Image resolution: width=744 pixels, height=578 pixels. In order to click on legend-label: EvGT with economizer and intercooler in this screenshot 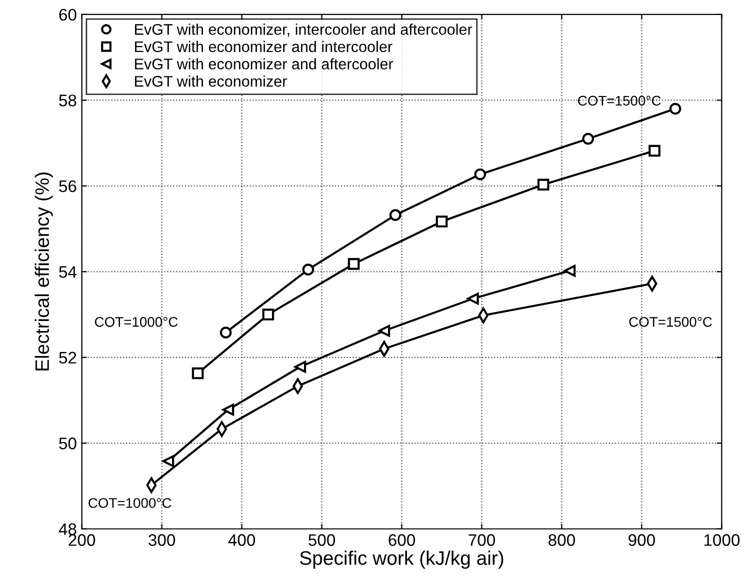, I will do `click(263, 46)`.